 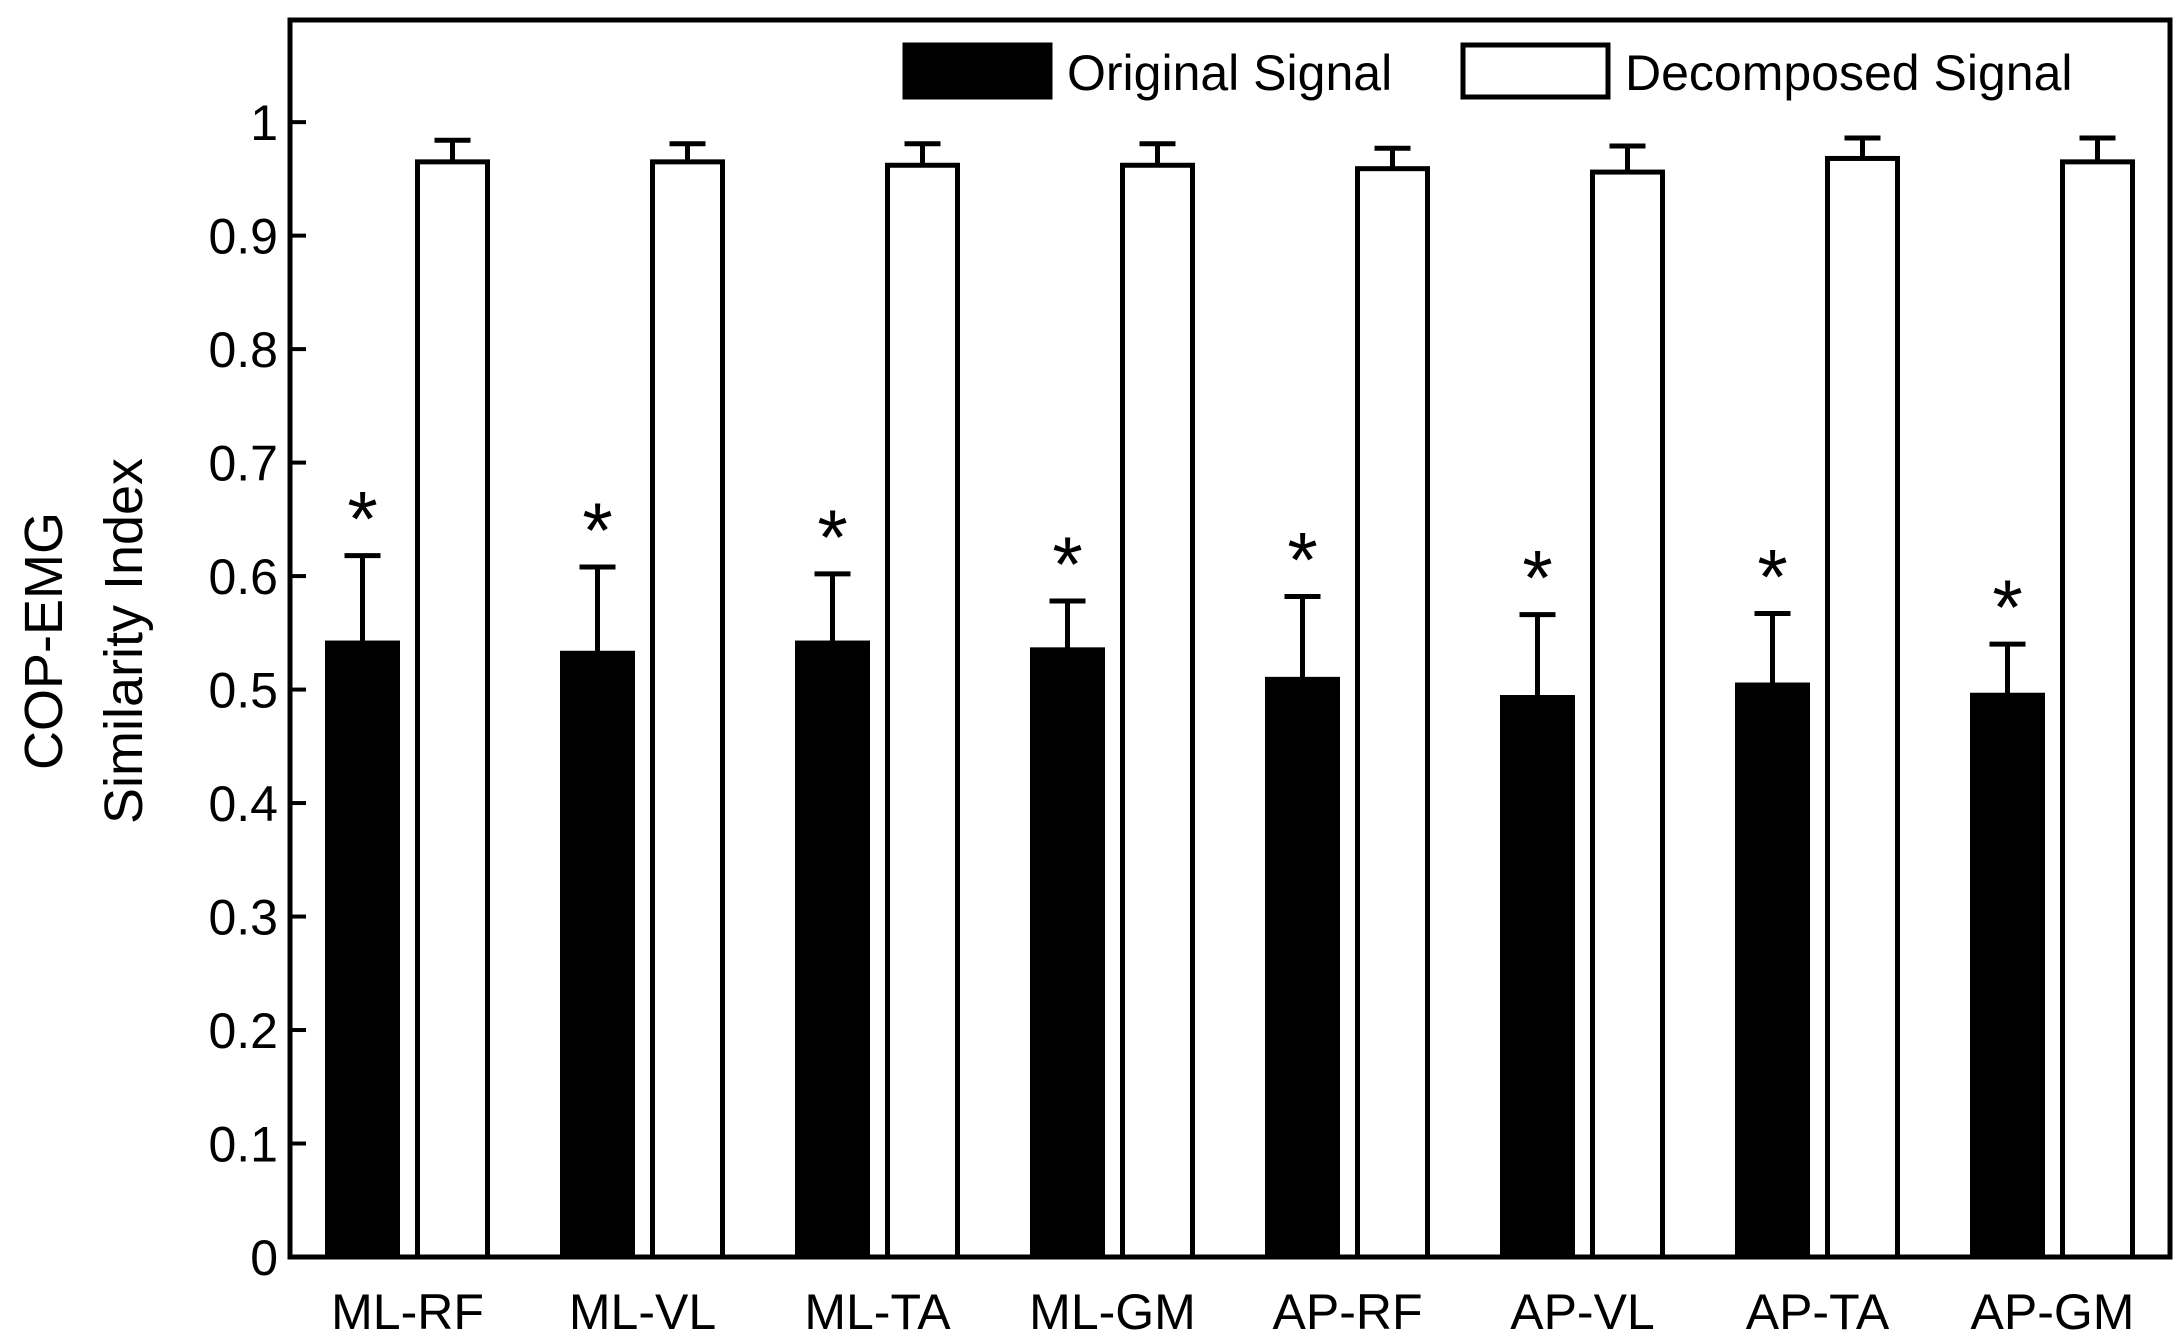 What do you see at coordinates (1229, 73) in the screenshot?
I see `legend-label-original-signal: Original Signal` at bounding box center [1229, 73].